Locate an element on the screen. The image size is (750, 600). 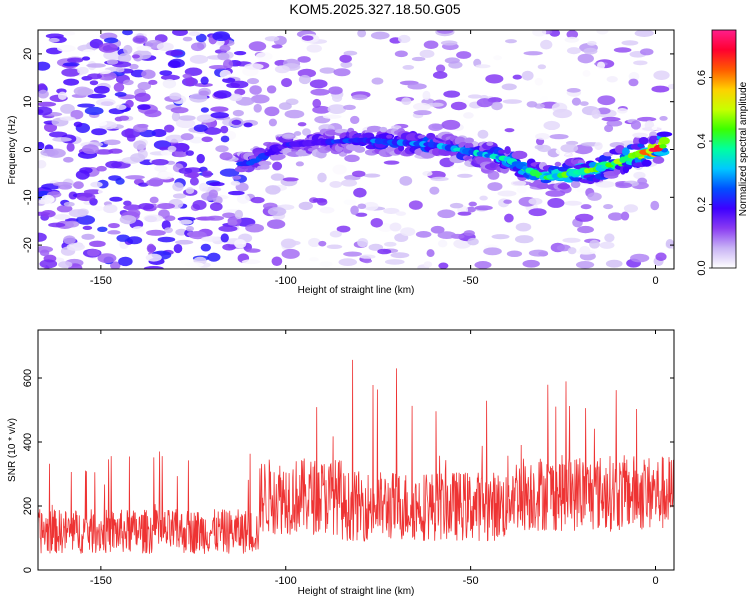
colorbar-ticks: 0.0 0.2 0.4 0.6 is located at coordinates (704, 173).